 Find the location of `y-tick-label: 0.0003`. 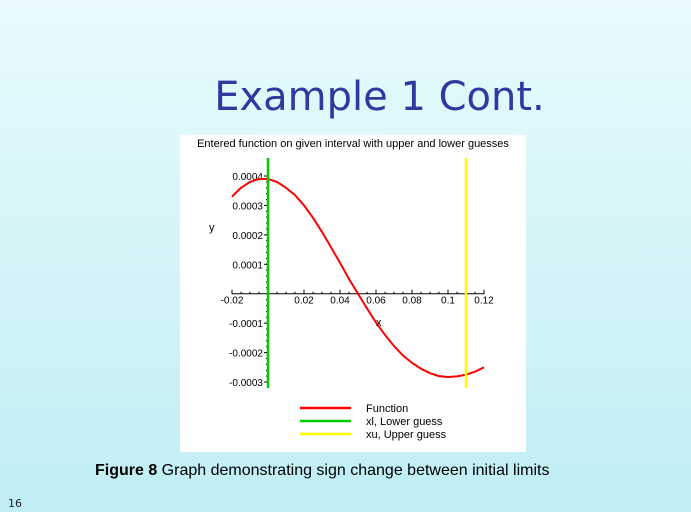

y-tick-label: 0.0003 is located at coordinates (247, 206).